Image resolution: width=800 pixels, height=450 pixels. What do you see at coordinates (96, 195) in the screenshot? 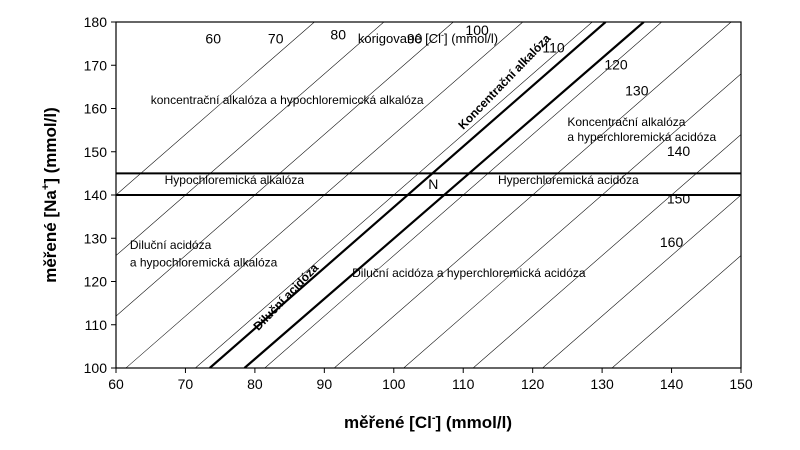
I see `y-tick-140: 140` at bounding box center [96, 195].